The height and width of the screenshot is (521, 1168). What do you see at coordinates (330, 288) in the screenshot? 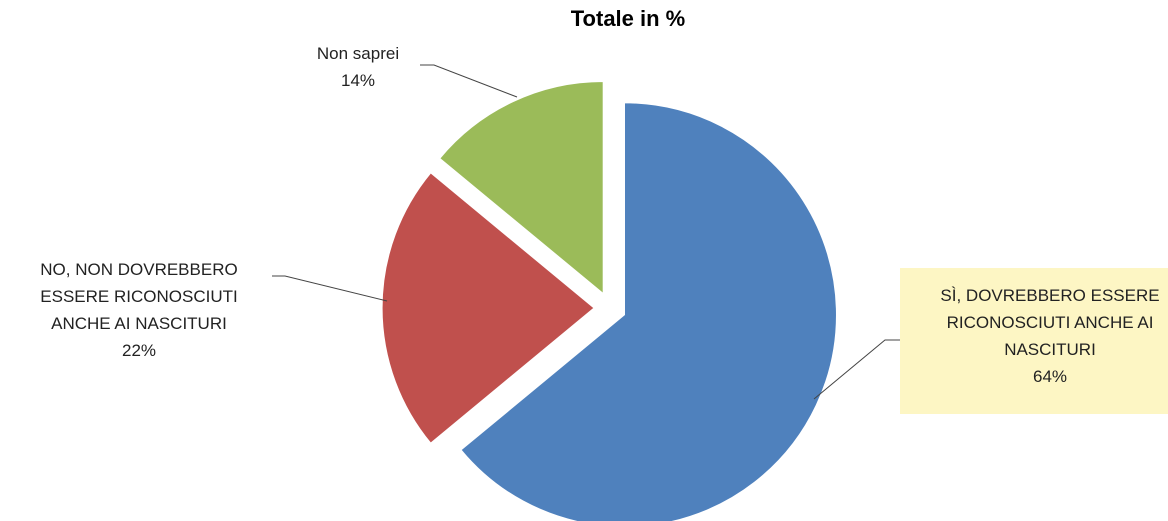
I see `leader-line-no` at bounding box center [330, 288].